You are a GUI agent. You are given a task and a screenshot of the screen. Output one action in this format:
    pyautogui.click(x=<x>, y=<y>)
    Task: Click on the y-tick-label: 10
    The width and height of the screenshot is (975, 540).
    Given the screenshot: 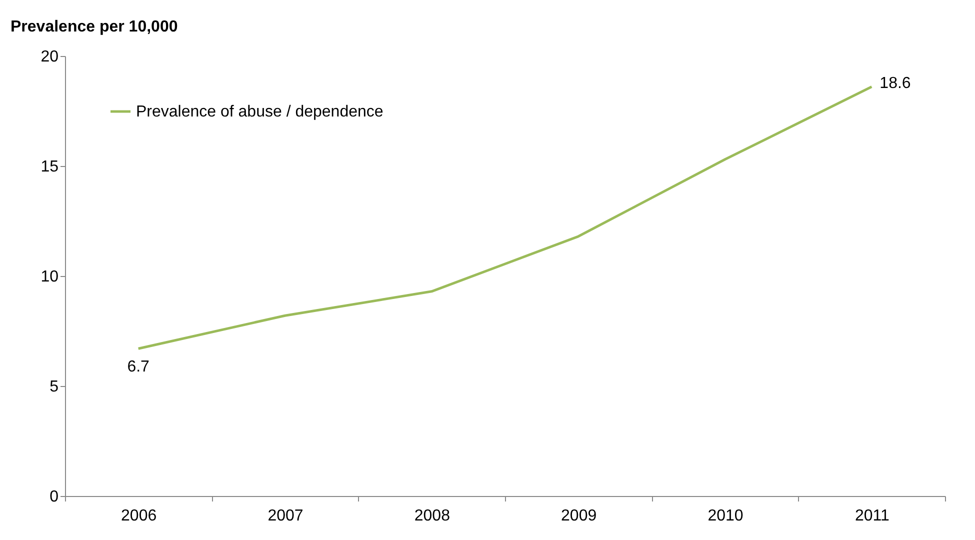 What is the action you would take?
    pyautogui.click(x=49, y=277)
    